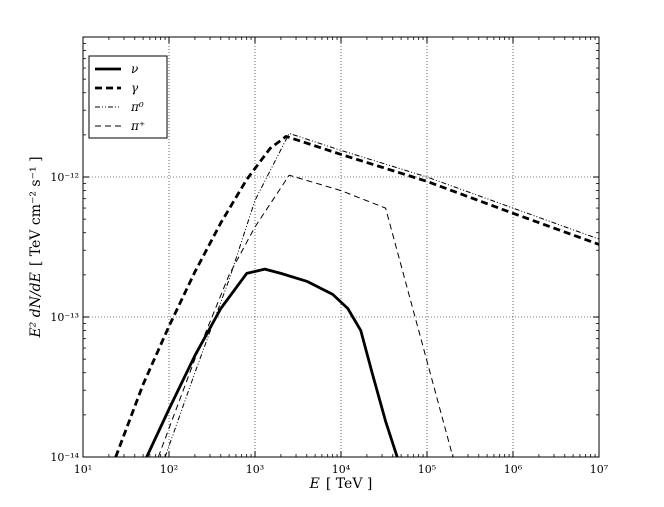 This screenshot has height=507, width=664. Describe the element at coordinates (599, 469) in the screenshot. I see `x-tick-label: 10⁷` at that location.